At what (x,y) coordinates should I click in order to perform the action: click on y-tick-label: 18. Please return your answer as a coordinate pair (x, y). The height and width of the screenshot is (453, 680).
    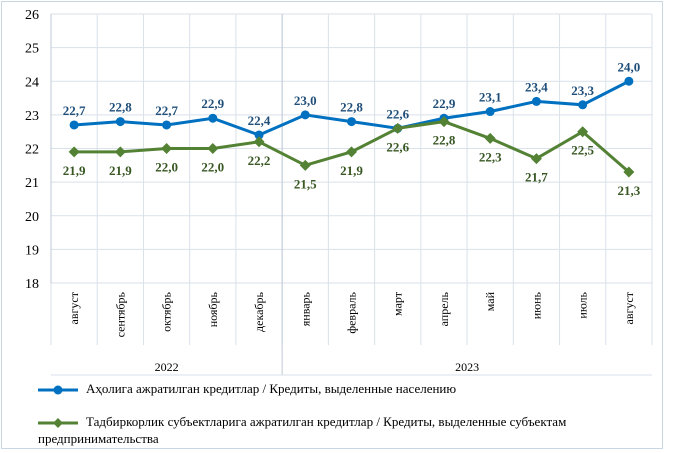
    Looking at the image, I should click on (32, 284).